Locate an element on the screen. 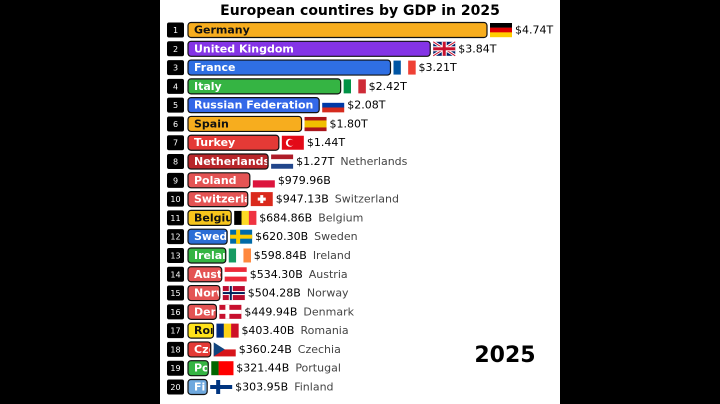 The image size is (720, 404). rank-label: 11 is located at coordinates (175, 218).